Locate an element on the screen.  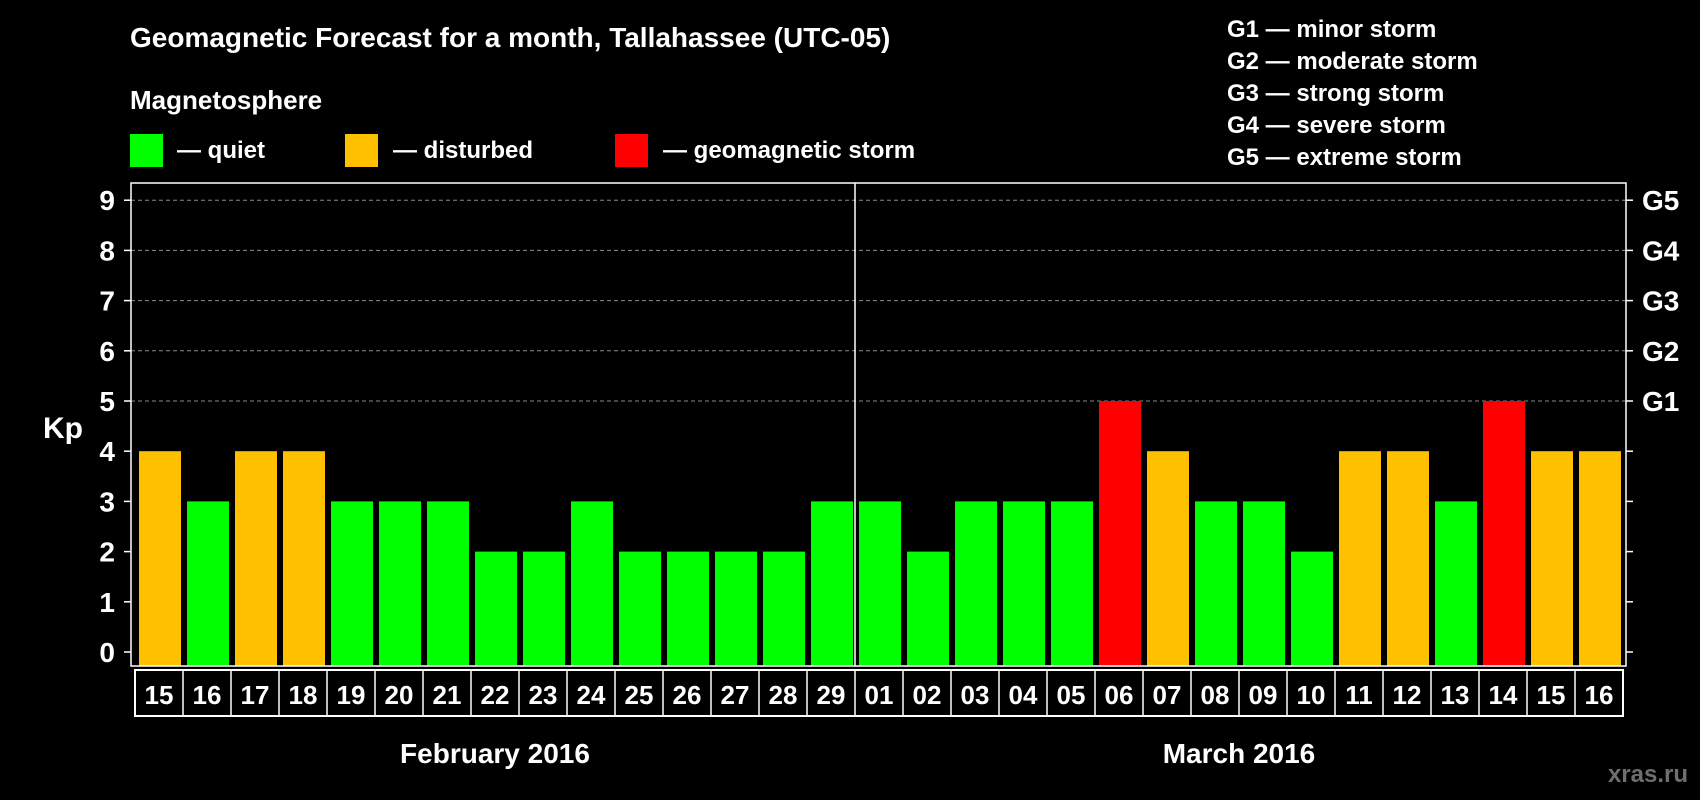
legend-label-storm: — geomagnetic storm is located at coordinates (789, 150).